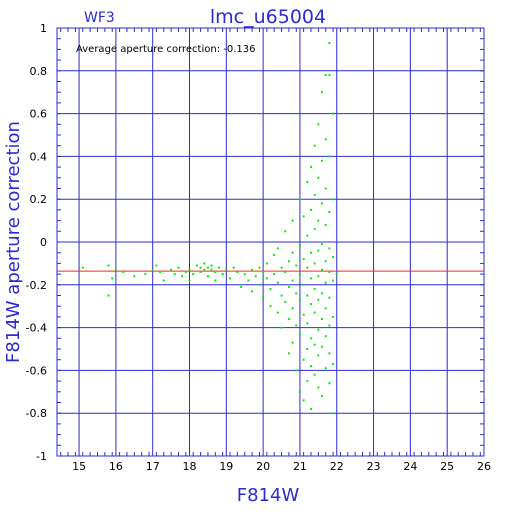  Describe the element at coordinates (36, 370) in the screenshot. I see `y-tick-label: -0.6` at that location.